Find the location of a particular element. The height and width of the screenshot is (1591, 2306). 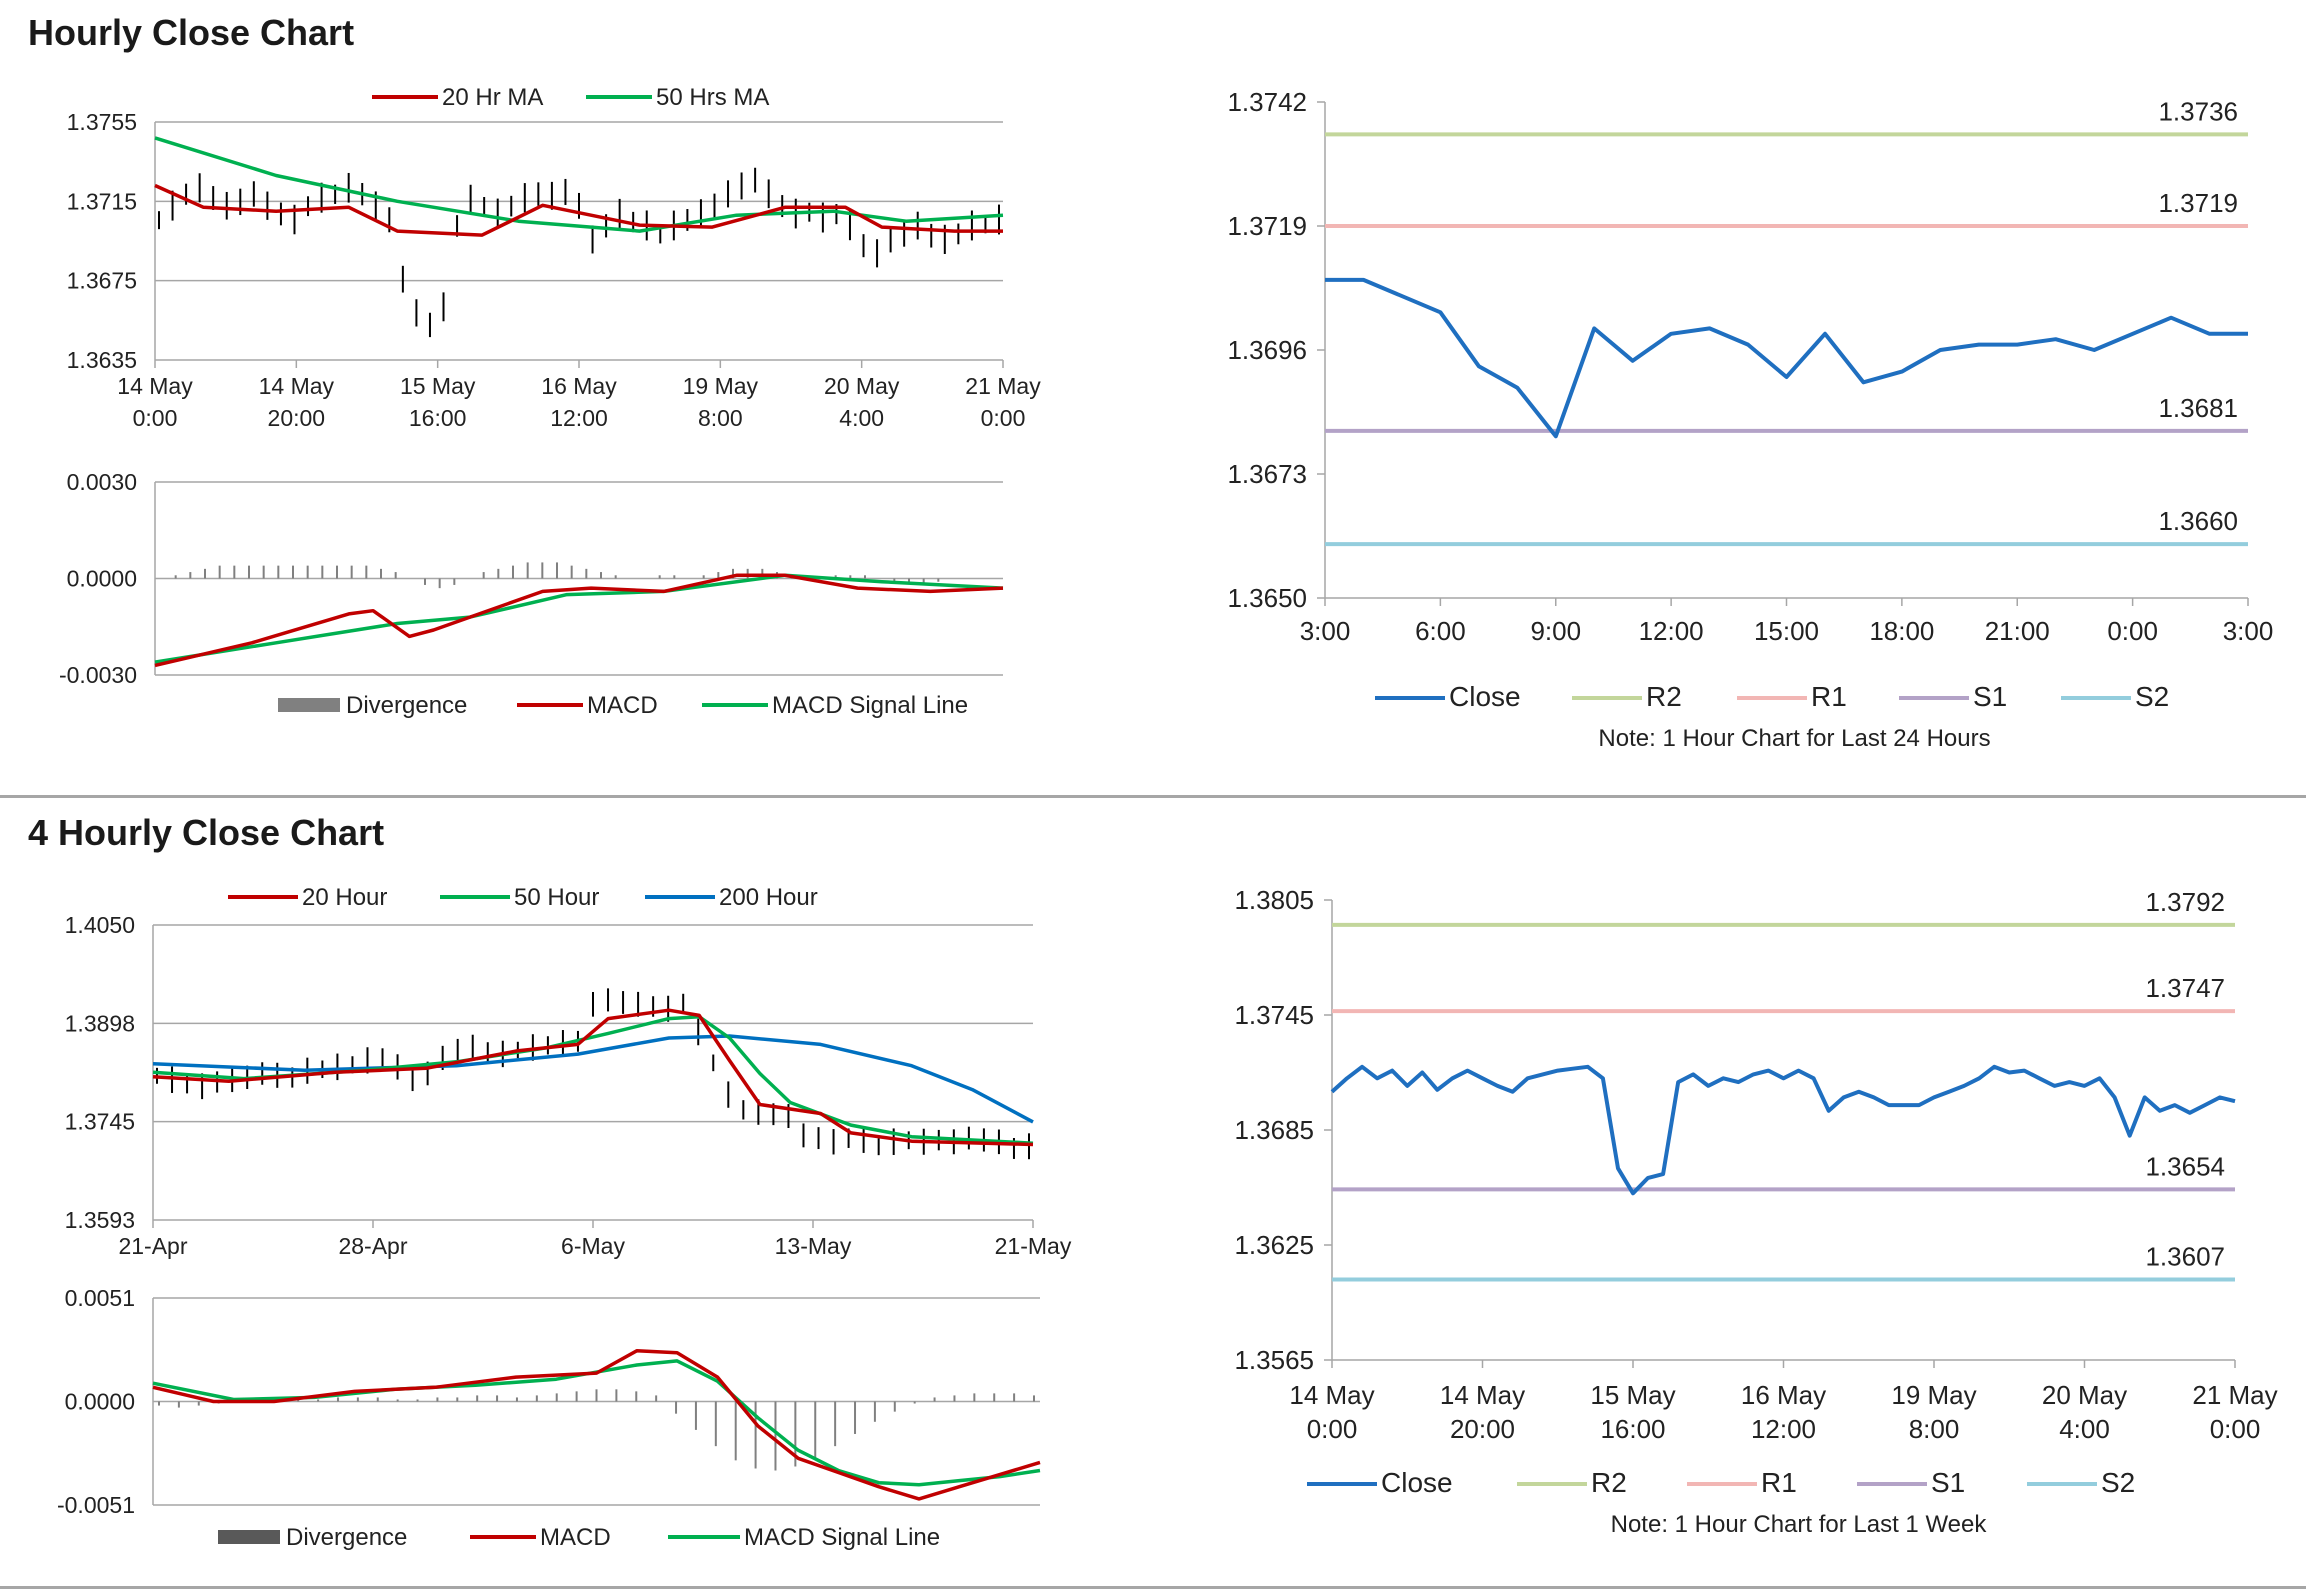

x-tick-label: 12:00 is located at coordinates (579, 418).